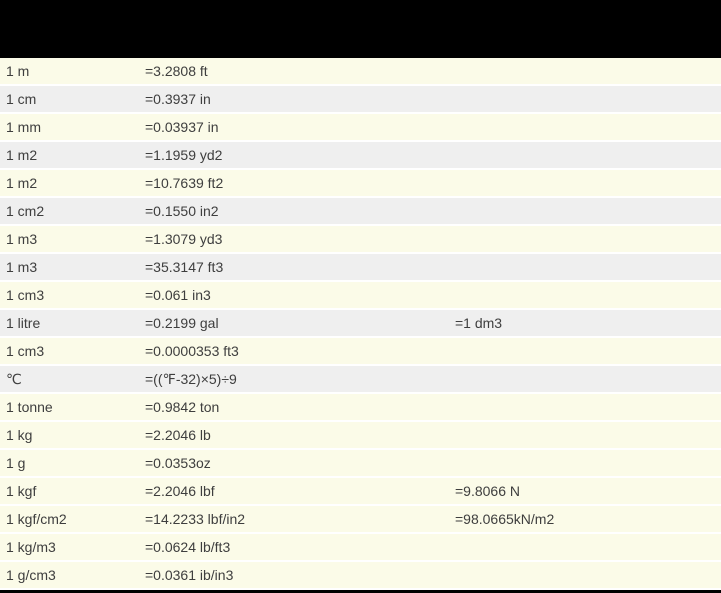 This screenshot has height=593, width=721. Describe the element at coordinates (505, 519) in the screenshot. I see `si-equivalent-cell: =98.0665kN/m2` at that location.